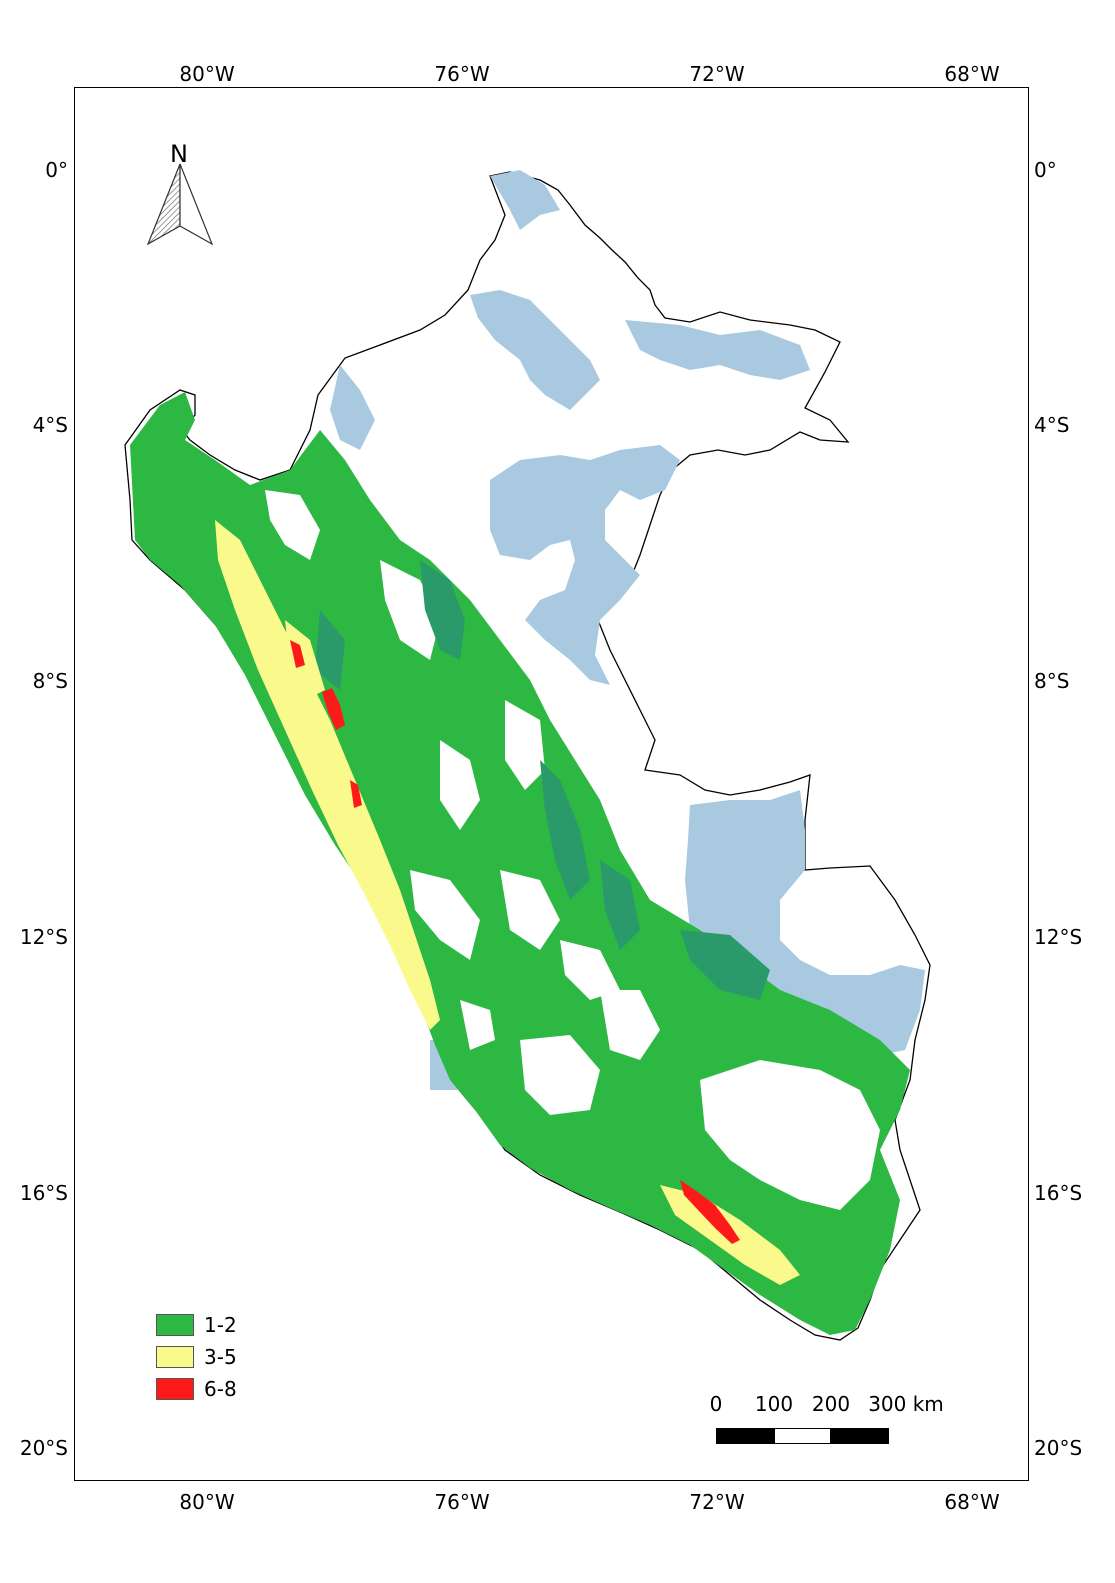 This screenshot has width=1115, height=1583. I want to click on scale-label: 100, so click(774, 1404).